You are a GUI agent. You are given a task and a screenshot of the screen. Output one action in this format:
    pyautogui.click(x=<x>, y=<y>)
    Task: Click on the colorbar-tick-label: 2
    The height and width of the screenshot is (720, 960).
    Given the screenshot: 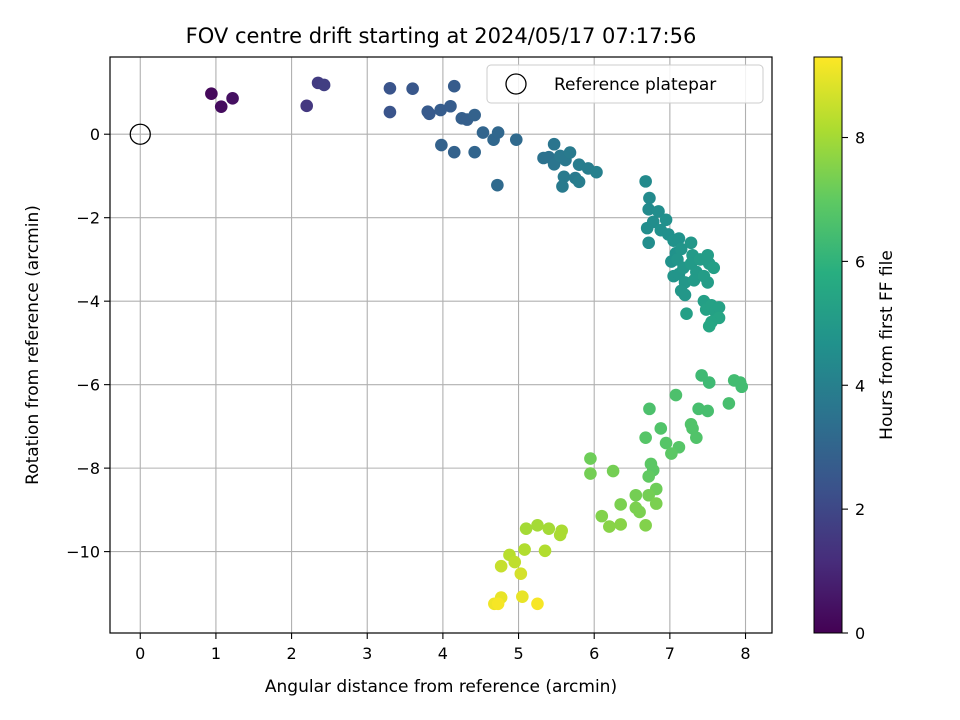 What is the action you would take?
    pyautogui.click(x=860, y=509)
    